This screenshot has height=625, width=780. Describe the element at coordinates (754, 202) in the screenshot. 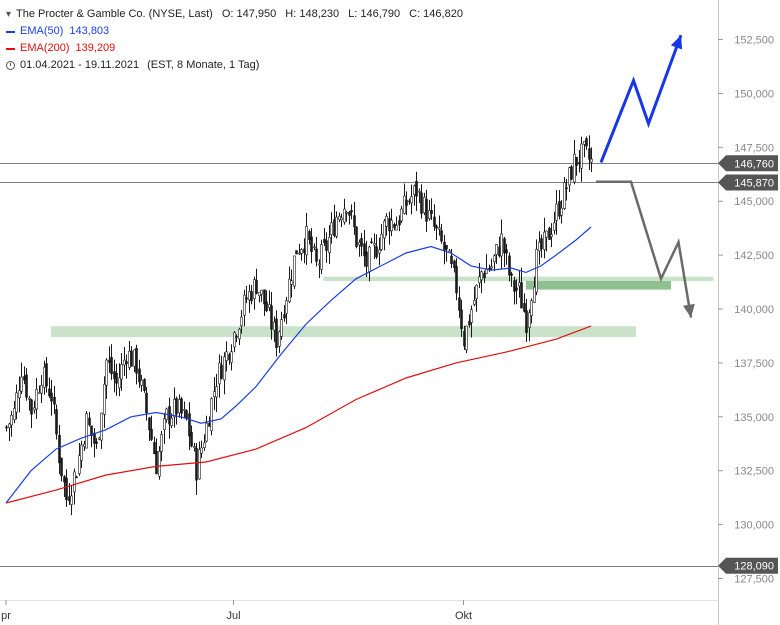

I see `y-tick-label: 145,000` at that location.